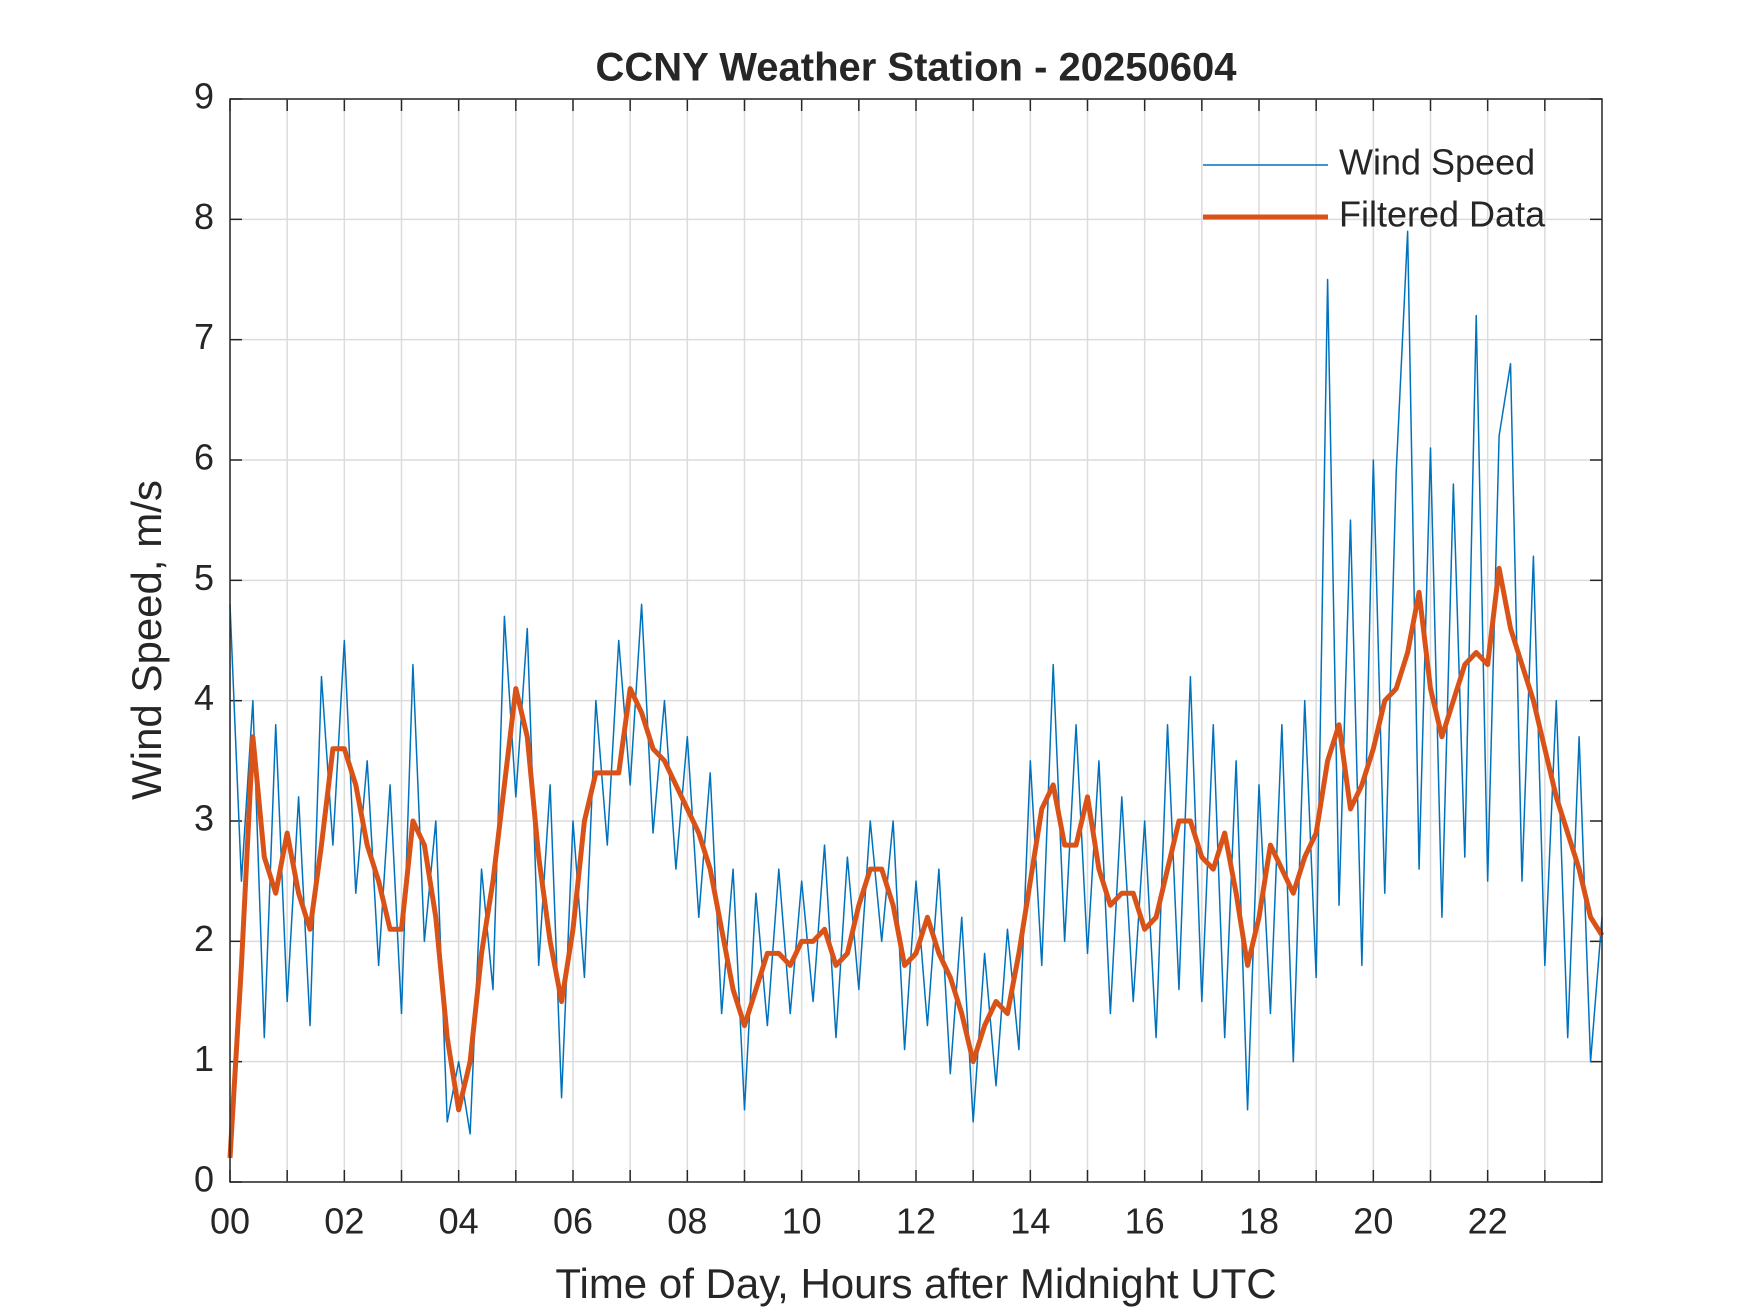  What do you see at coordinates (1437, 162) in the screenshot?
I see `legend-label: Wind Speed` at bounding box center [1437, 162].